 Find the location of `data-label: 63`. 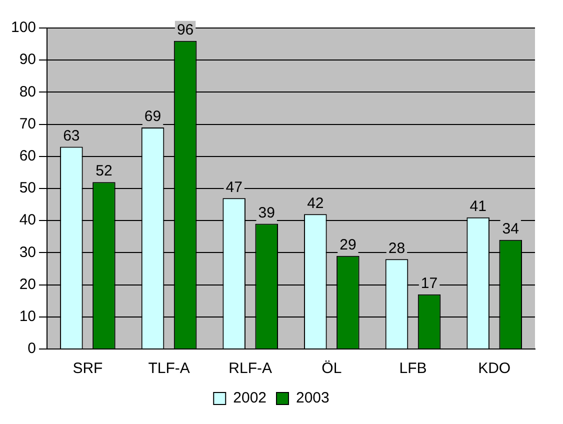

data-label: 63 is located at coordinates (71, 135).